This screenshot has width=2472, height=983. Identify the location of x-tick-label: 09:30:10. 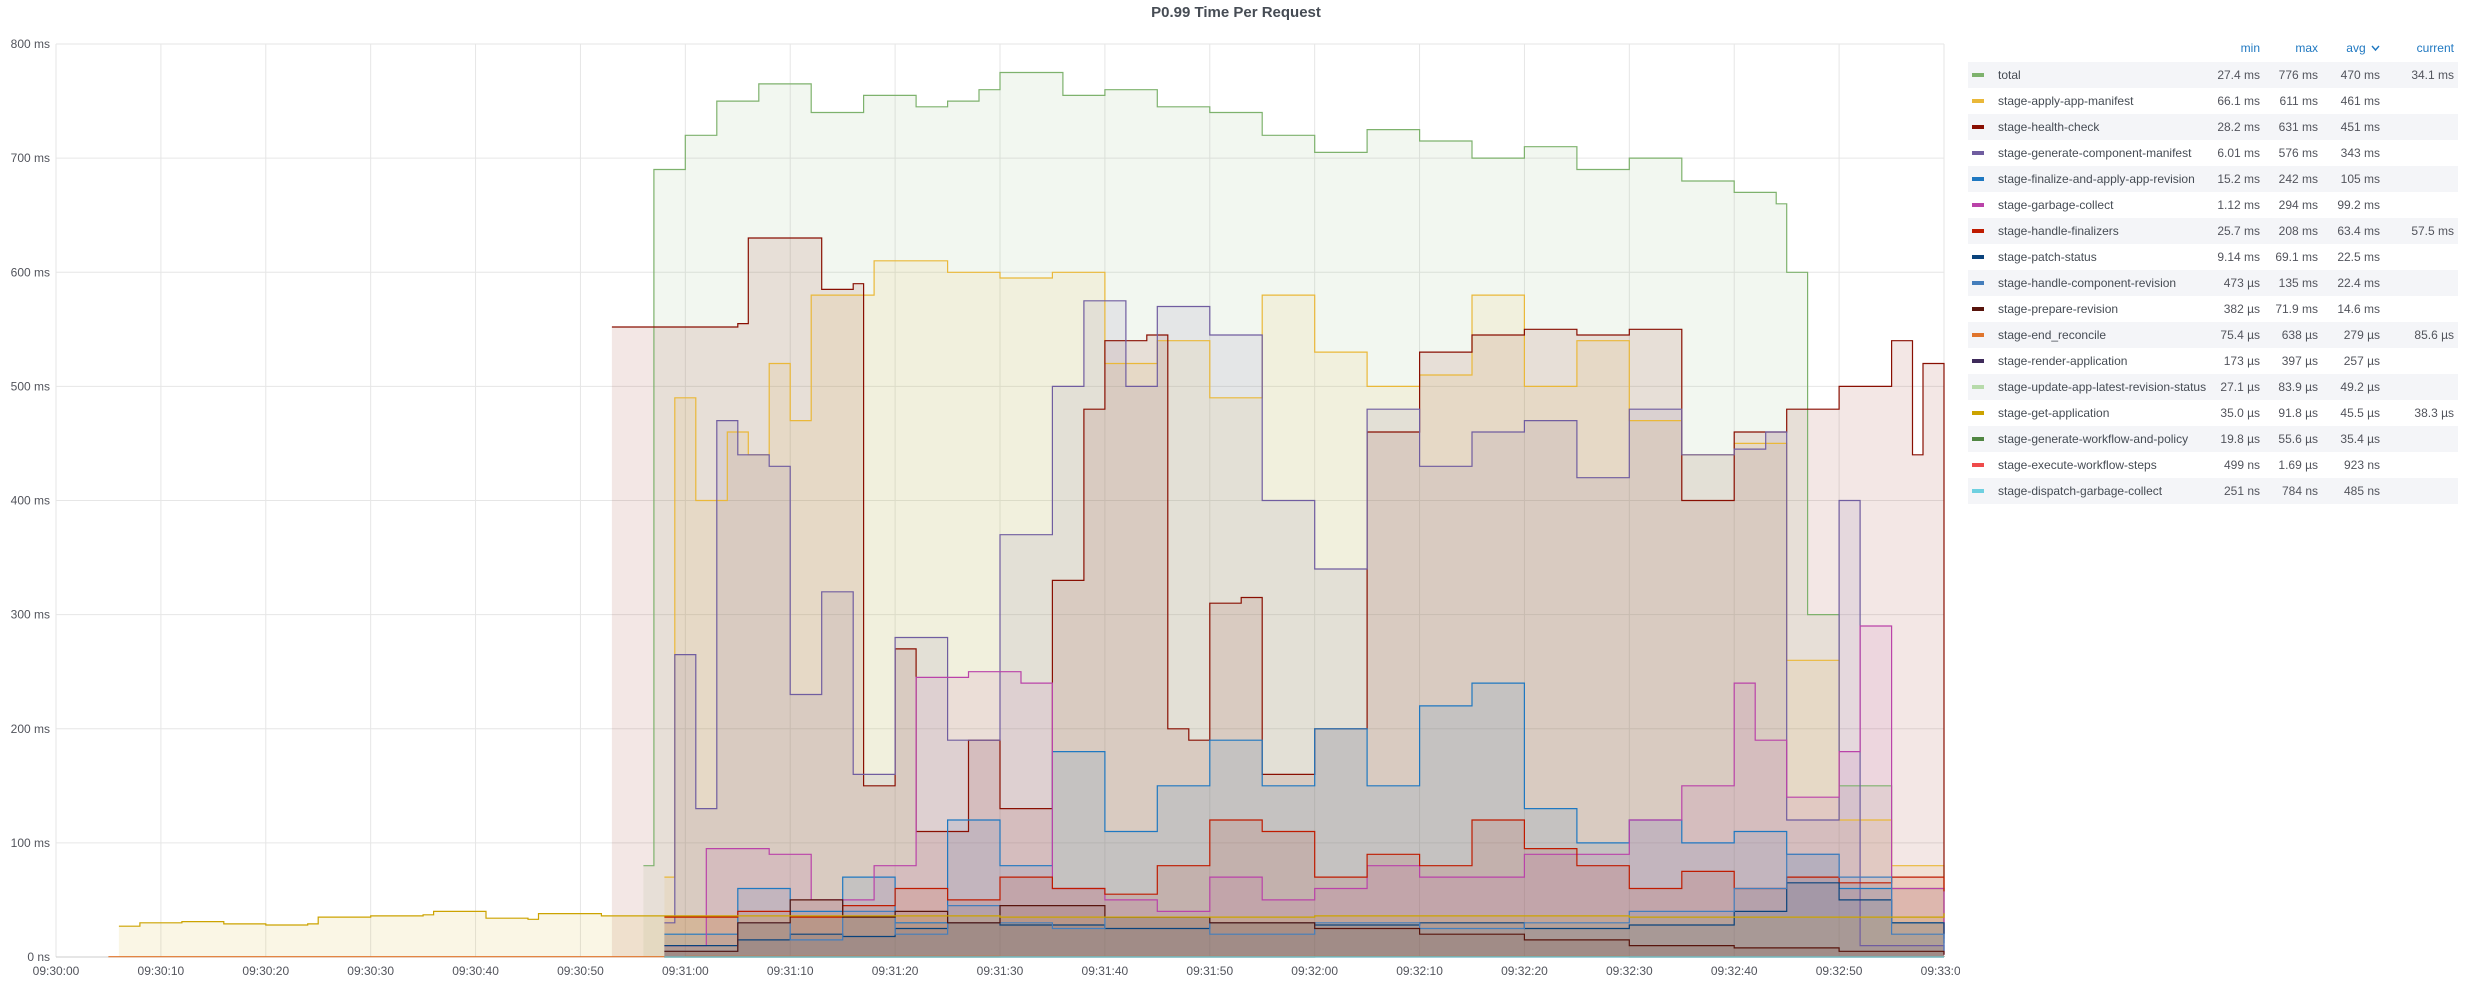
(161, 971).